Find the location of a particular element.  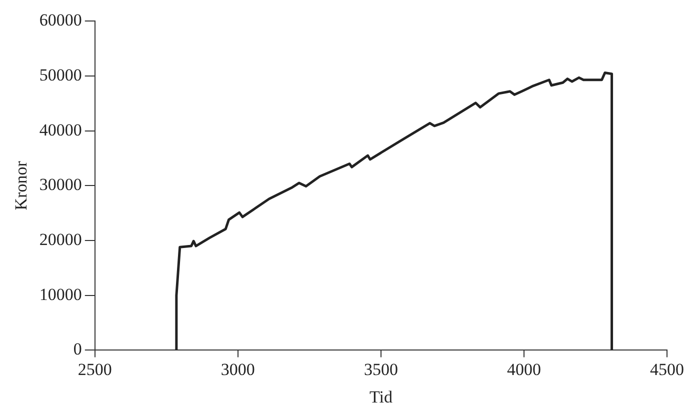

x-tick-label: 4000 is located at coordinates (523, 369).